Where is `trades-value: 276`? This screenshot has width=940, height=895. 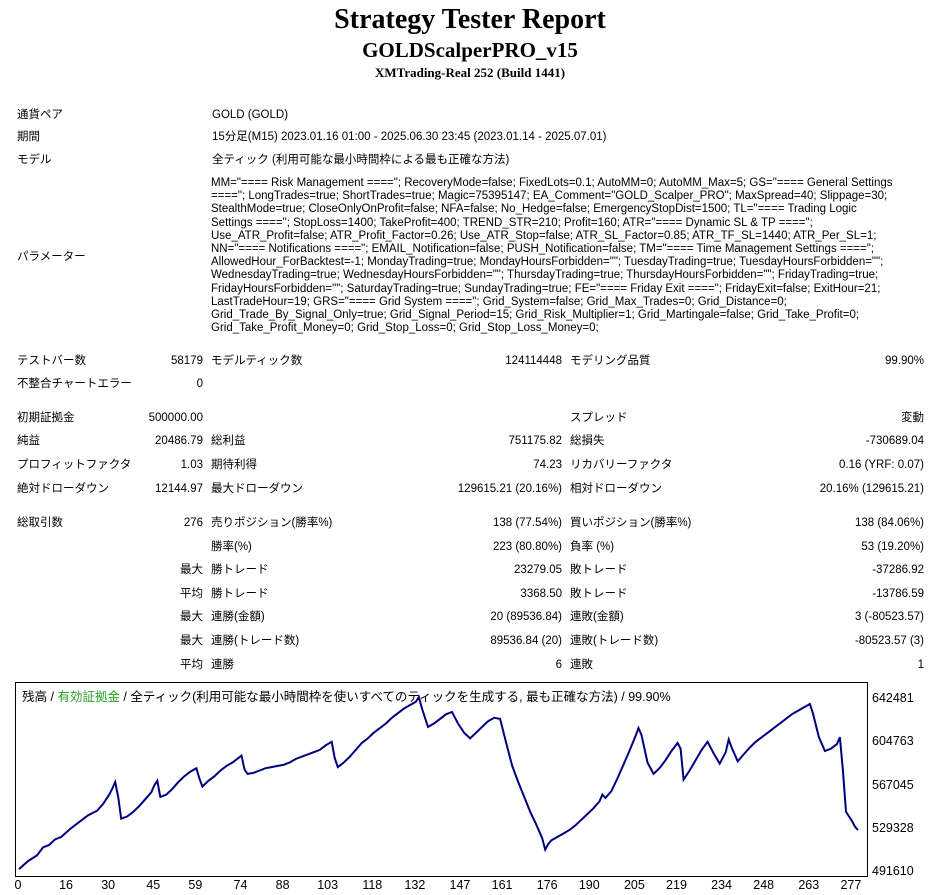
trades-value: 276 is located at coordinates (193, 523).